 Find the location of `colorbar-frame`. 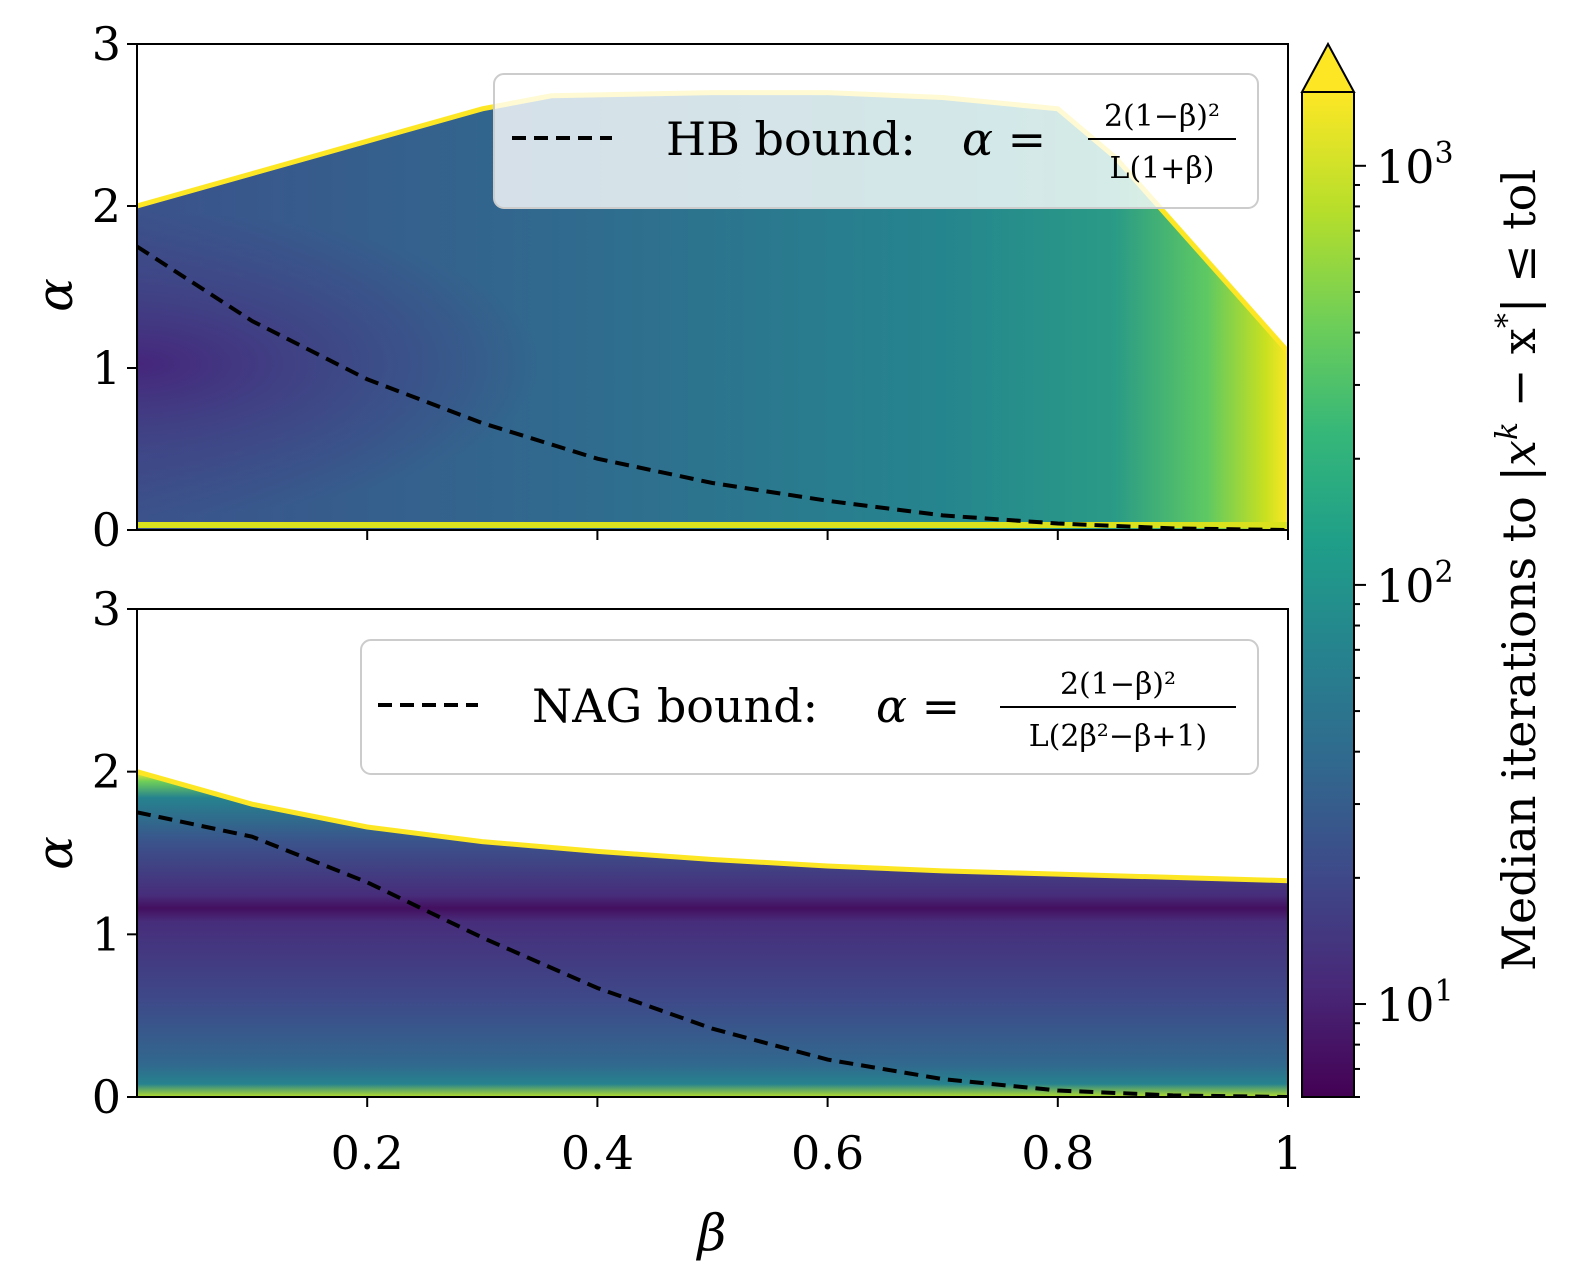

colorbar-frame is located at coordinates (1328, 595).